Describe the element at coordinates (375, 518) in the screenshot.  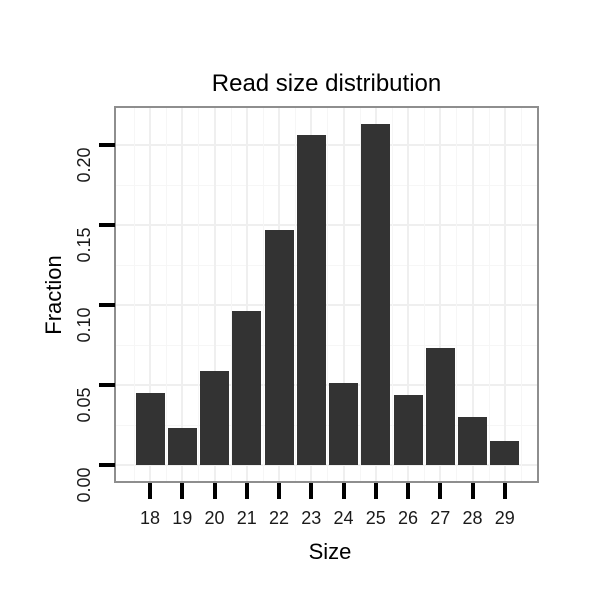
I see `x-tick-label: 25` at that location.